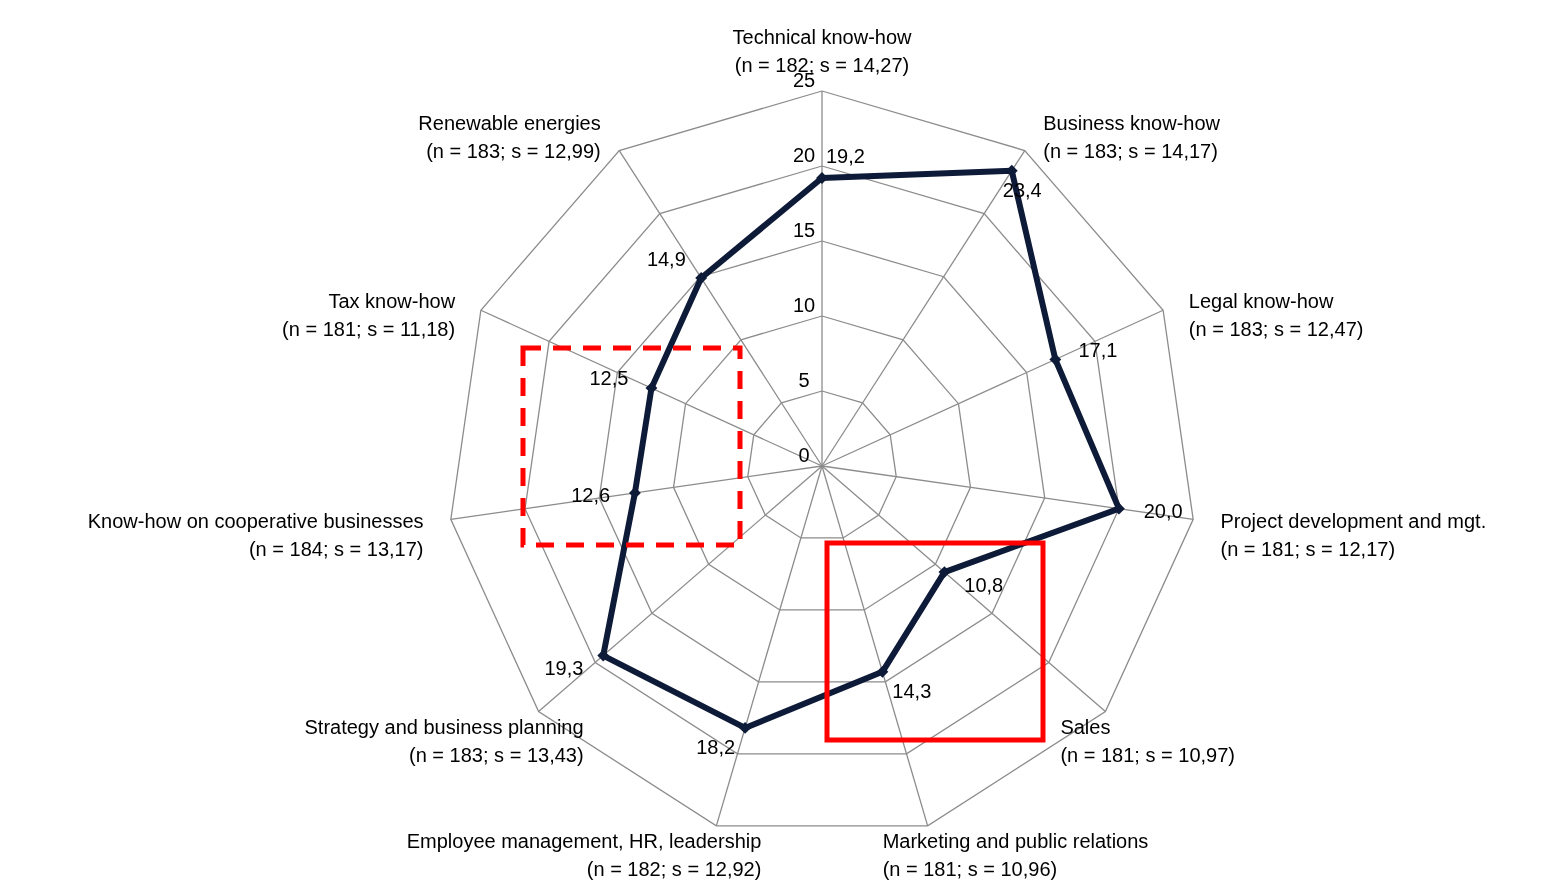 The height and width of the screenshot is (896, 1564). I want to click on spoke-label: Know-how on cooperative businesses (n = 184; s = 13,17), so click(255, 535).